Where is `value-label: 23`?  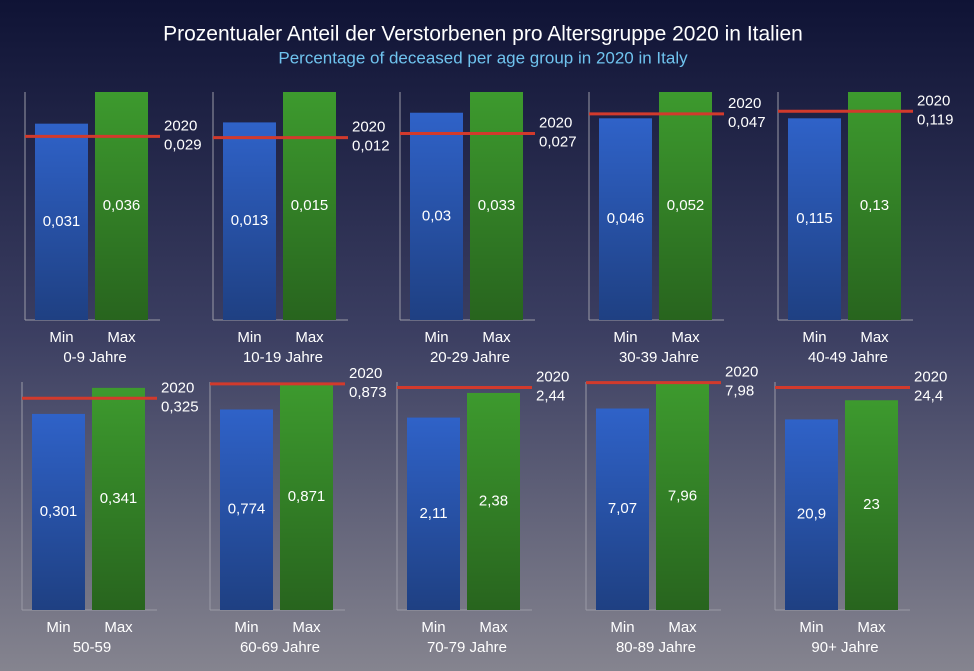
value-label: 23 is located at coordinates (871, 504).